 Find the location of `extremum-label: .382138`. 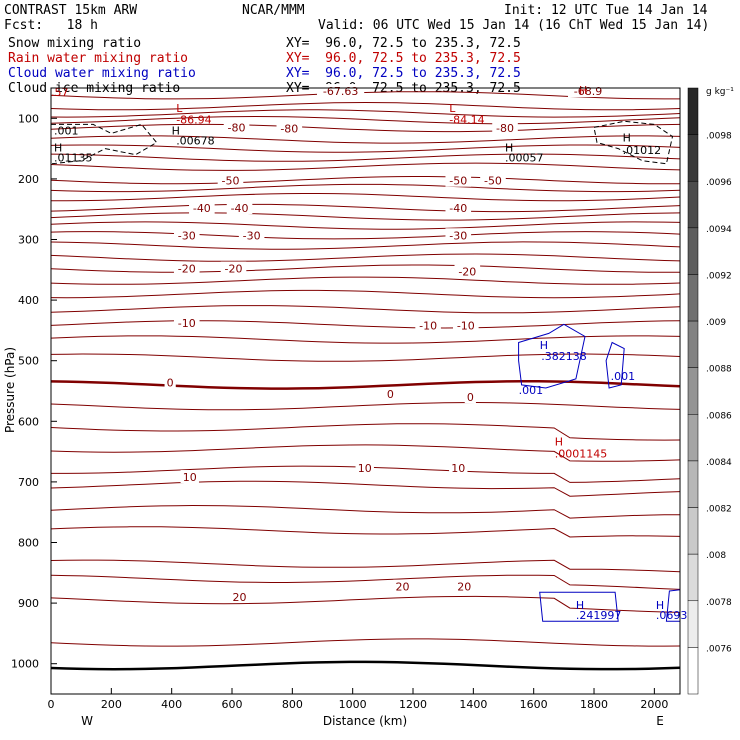

extremum-label: .382138 is located at coordinates (564, 356).